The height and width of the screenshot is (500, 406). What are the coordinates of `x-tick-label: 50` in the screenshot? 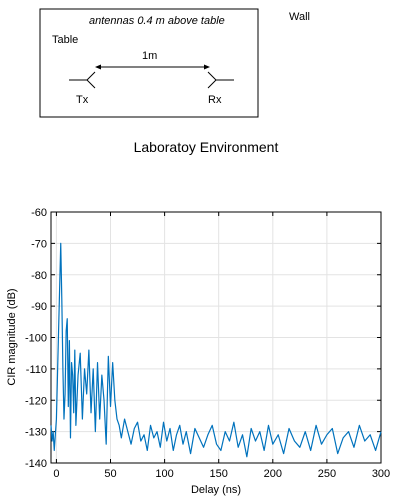 It's located at (110, 474).